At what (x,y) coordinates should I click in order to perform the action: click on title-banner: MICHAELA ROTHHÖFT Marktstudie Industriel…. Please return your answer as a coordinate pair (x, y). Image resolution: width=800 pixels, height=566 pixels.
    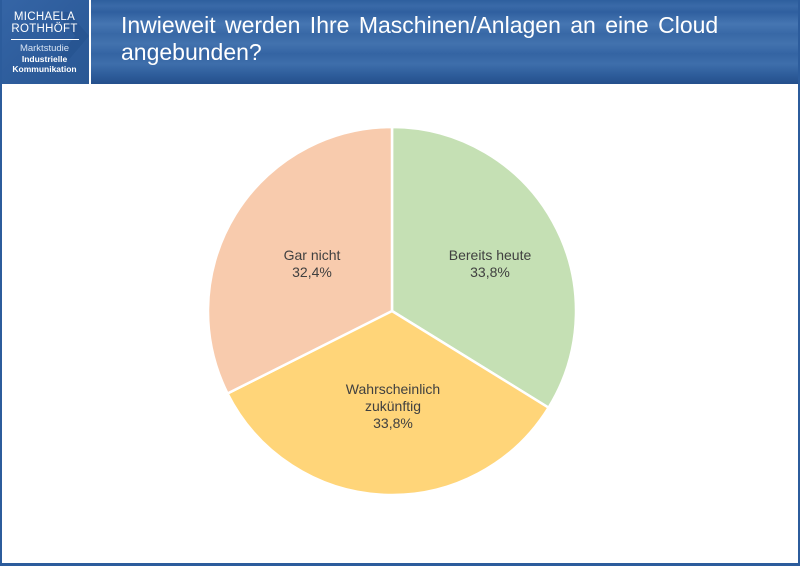
    Looking at the image, I should click on (400, 42).